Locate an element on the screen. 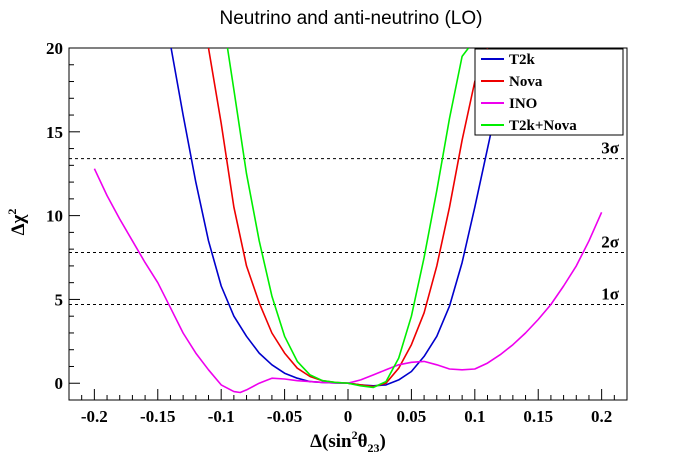  legend-label-t2k-nova: T2k+Nova is located at coordinates (543, 126).